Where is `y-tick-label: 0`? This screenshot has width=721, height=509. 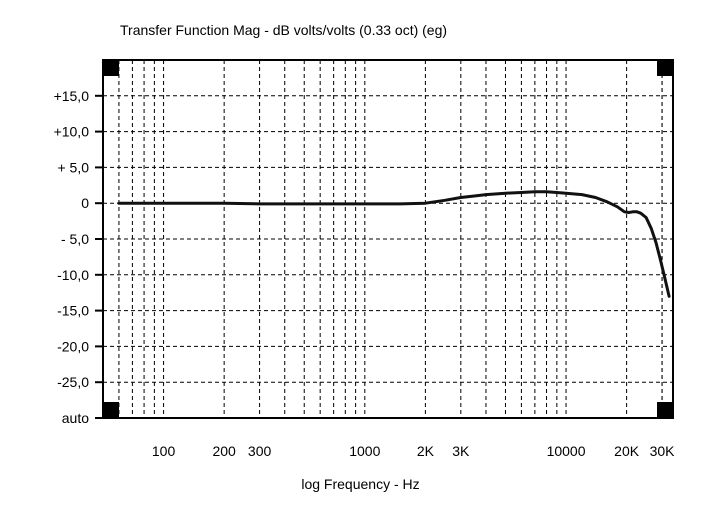 y-tick-label: 0 is located at coordinates (85, 203).